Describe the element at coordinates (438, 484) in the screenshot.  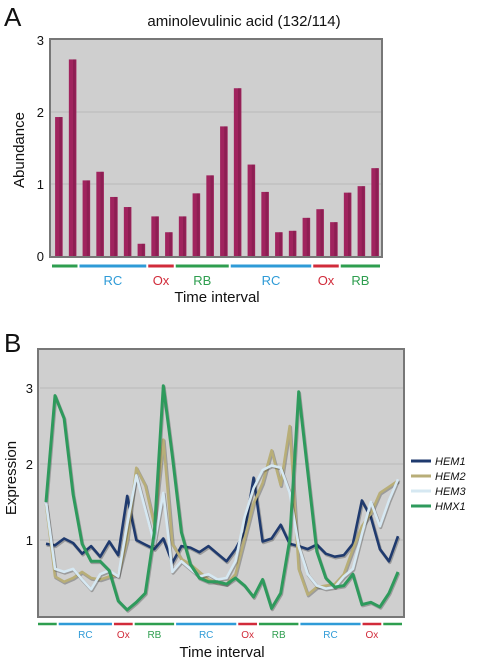
I see `chart-b-legend: HEM1 HEM2 HEM3 HMX1` at that location.